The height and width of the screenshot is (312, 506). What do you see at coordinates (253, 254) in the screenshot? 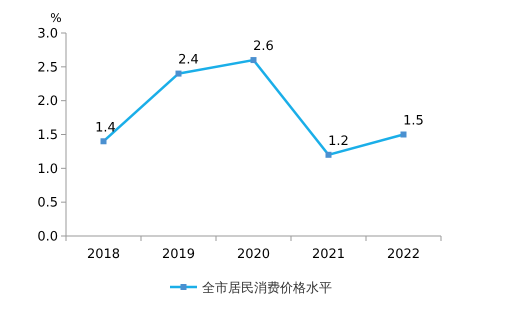
I see `xtick: 2020` at bounding box center [253, 254].